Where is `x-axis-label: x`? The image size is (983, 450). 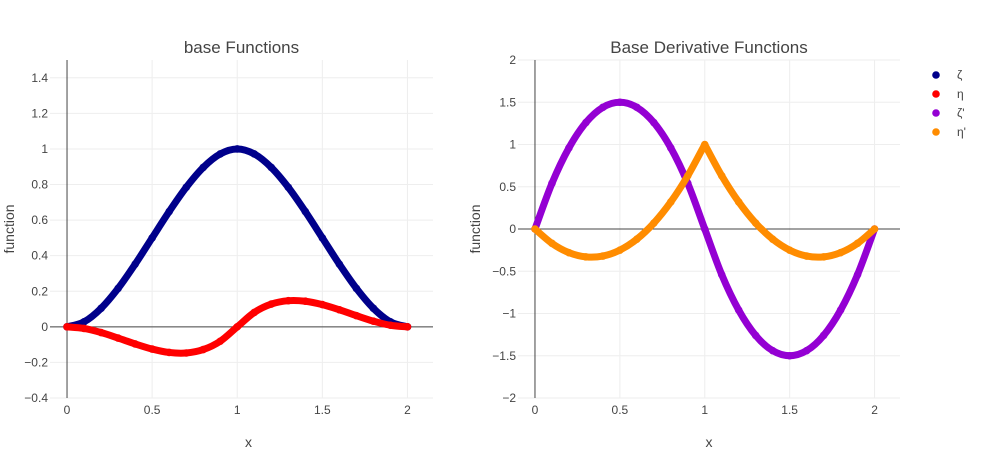
x-axis-label: x is located at coordinates (248, 442).